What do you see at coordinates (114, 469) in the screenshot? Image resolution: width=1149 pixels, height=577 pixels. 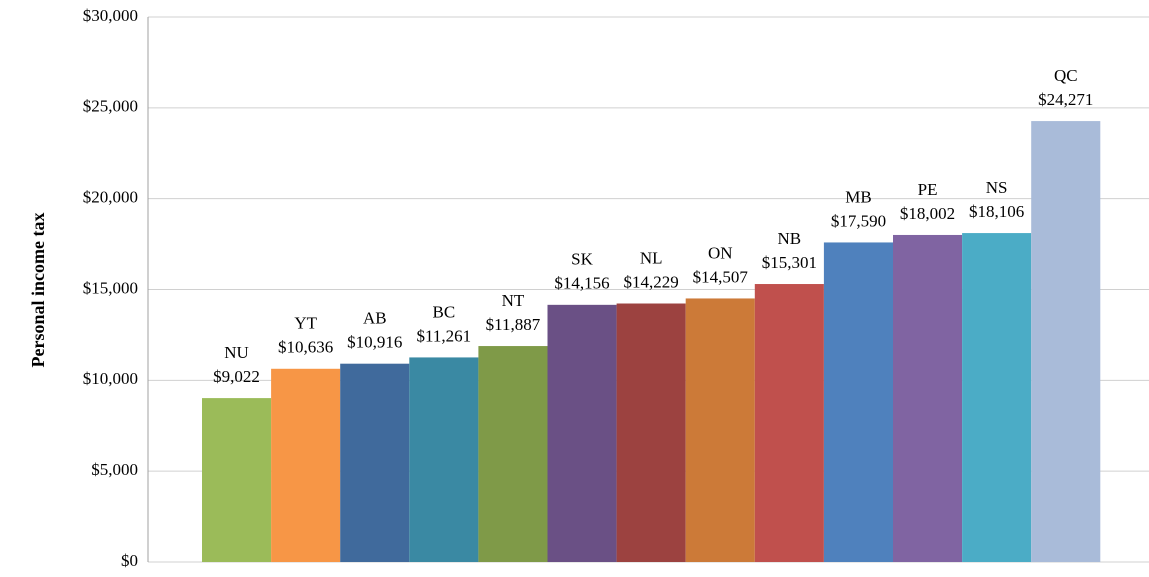 I see `y-tick-label: $5,000` at bounding box center [114, 469].